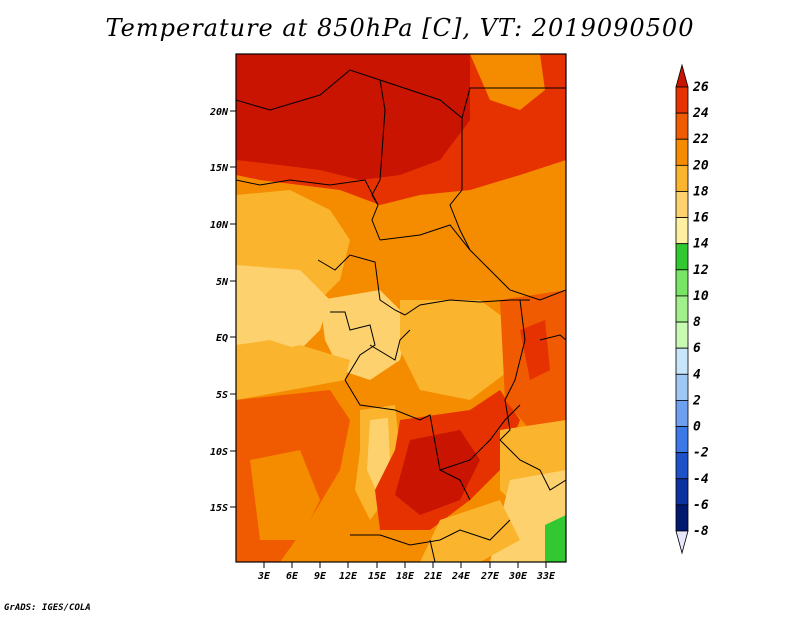 The height and width of the screenshot is (618, 800). What do you see at coordinates (700, 165) in the screenshot?
I see `colorbar-label: 20` at bounding box center [700, 165].